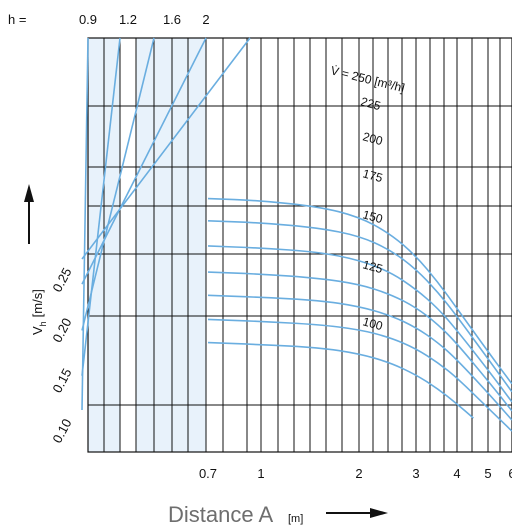 The height and width of the screenshot is (529, 512). I want to click on y-tick-label: 0.10, so click(61, 430).